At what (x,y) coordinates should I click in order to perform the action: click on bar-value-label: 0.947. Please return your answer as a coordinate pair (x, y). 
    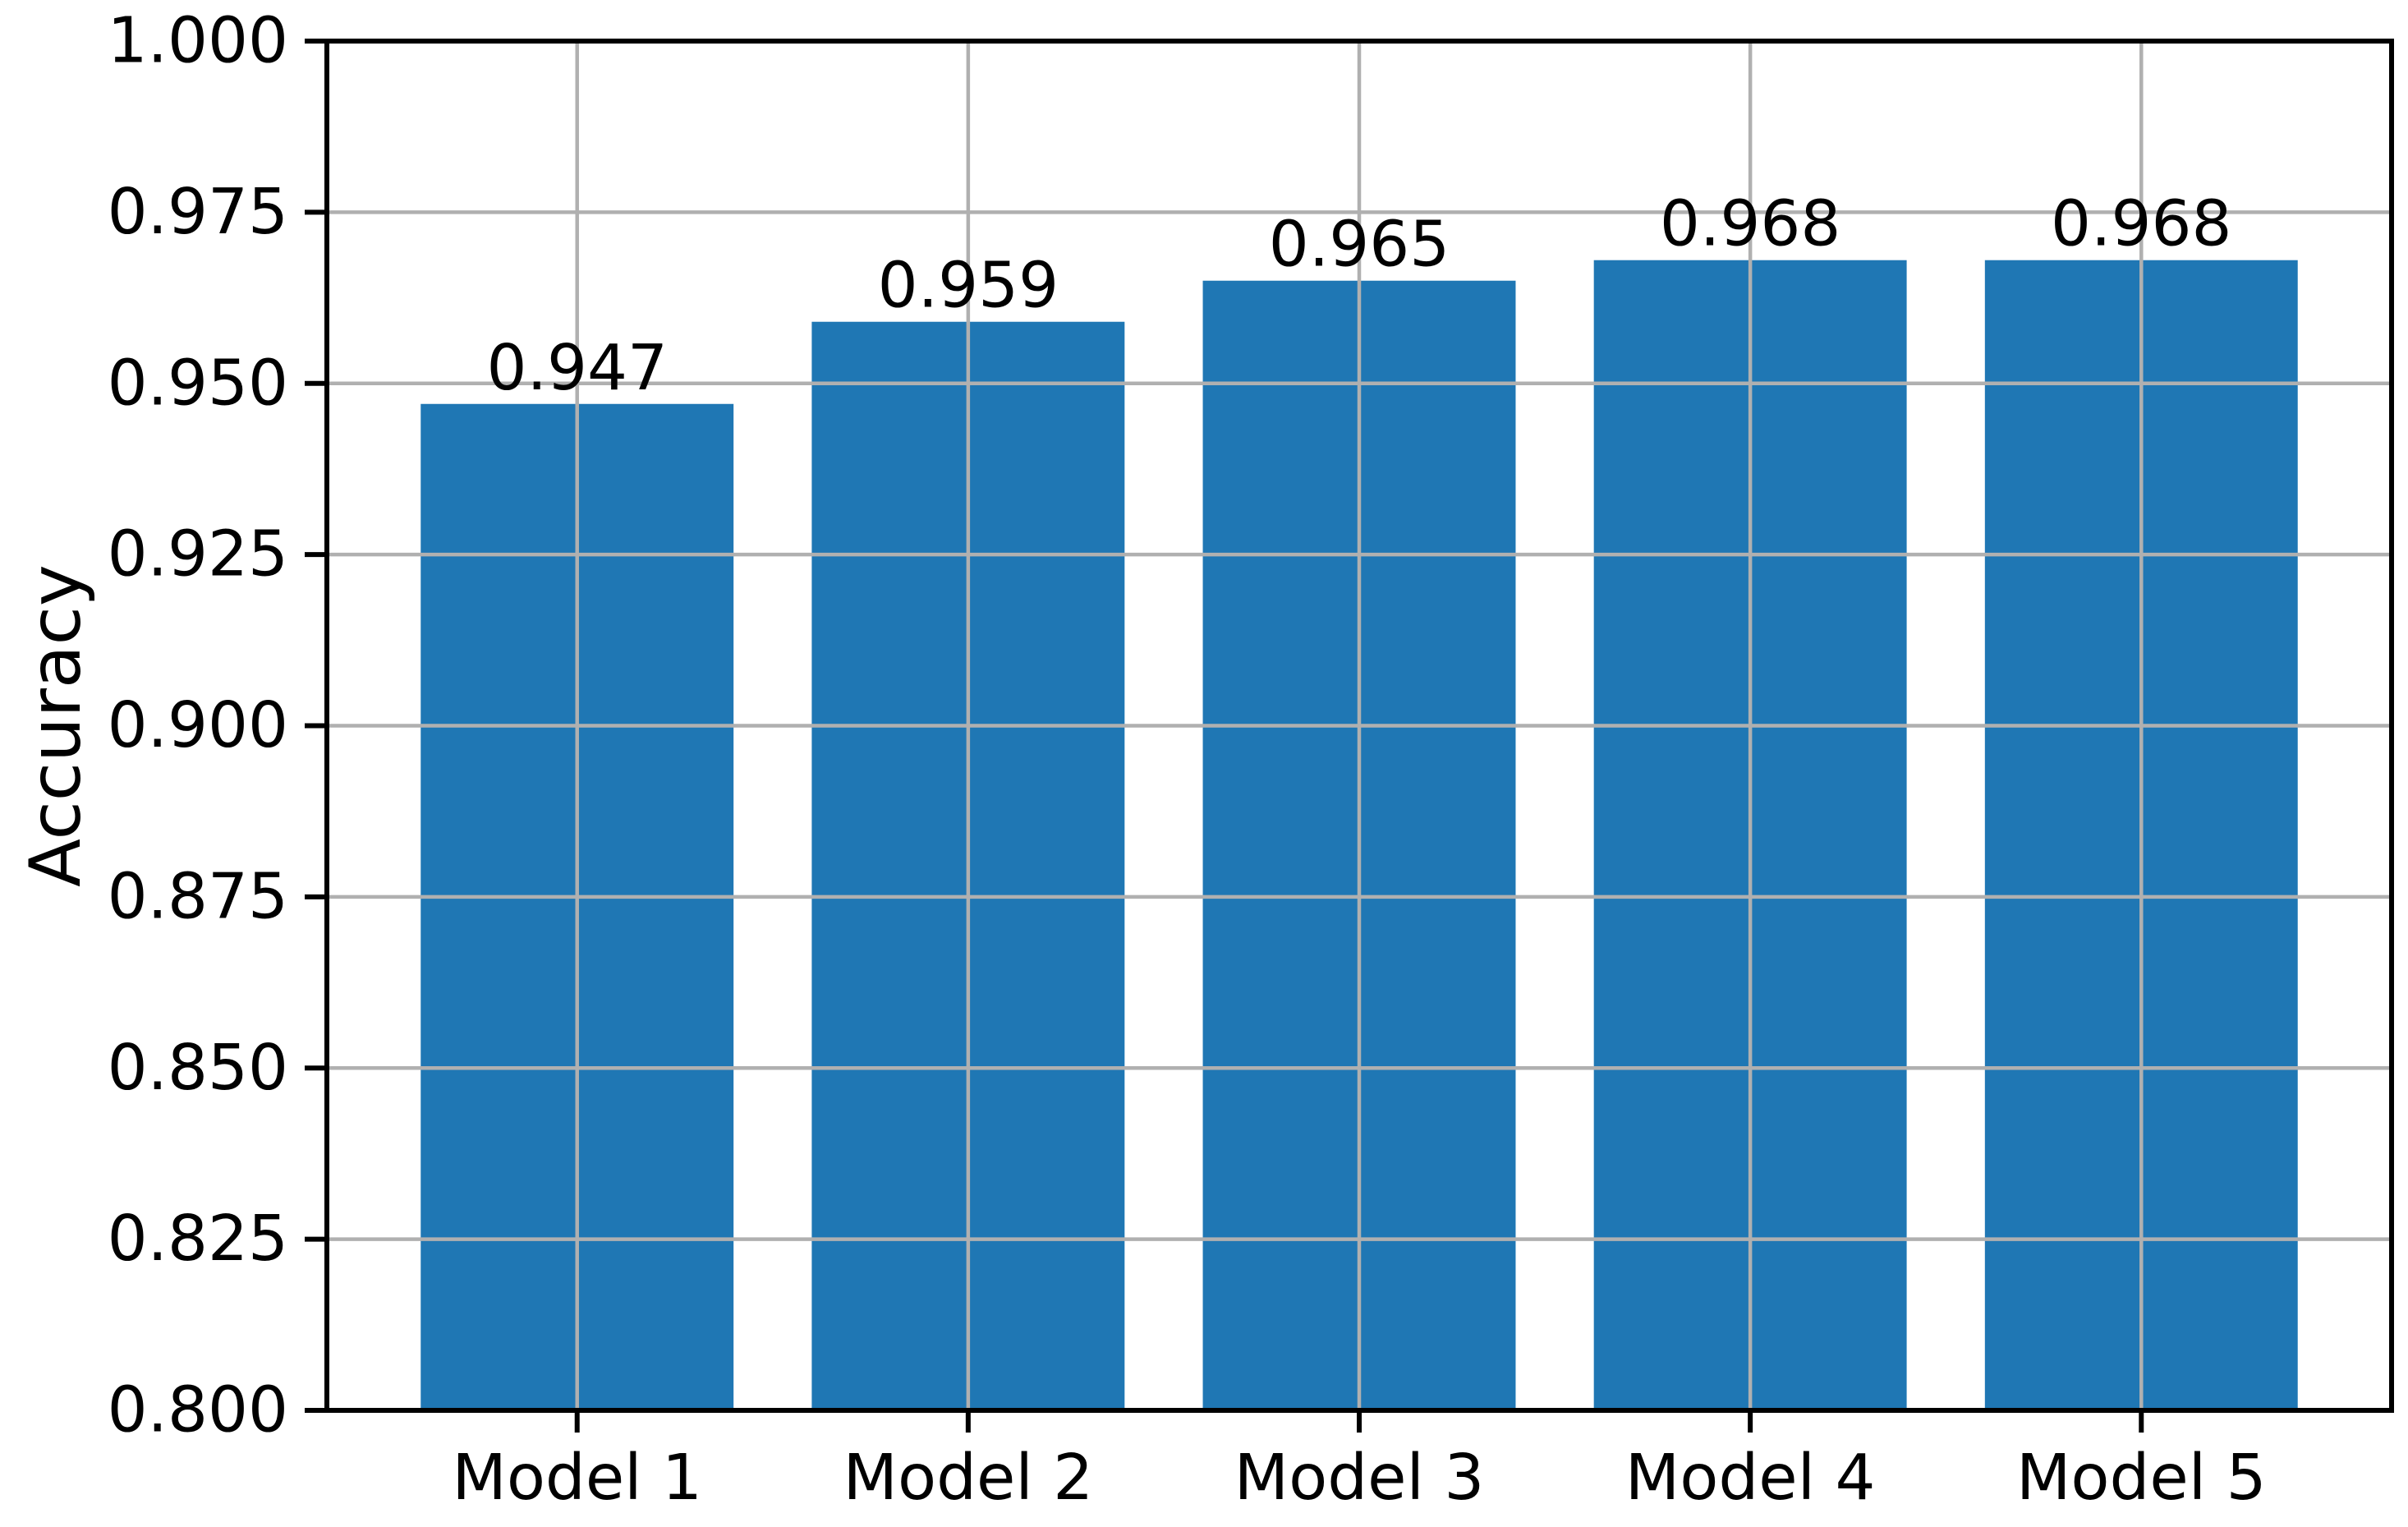
    Looking at the image, I should click on (577, 368).